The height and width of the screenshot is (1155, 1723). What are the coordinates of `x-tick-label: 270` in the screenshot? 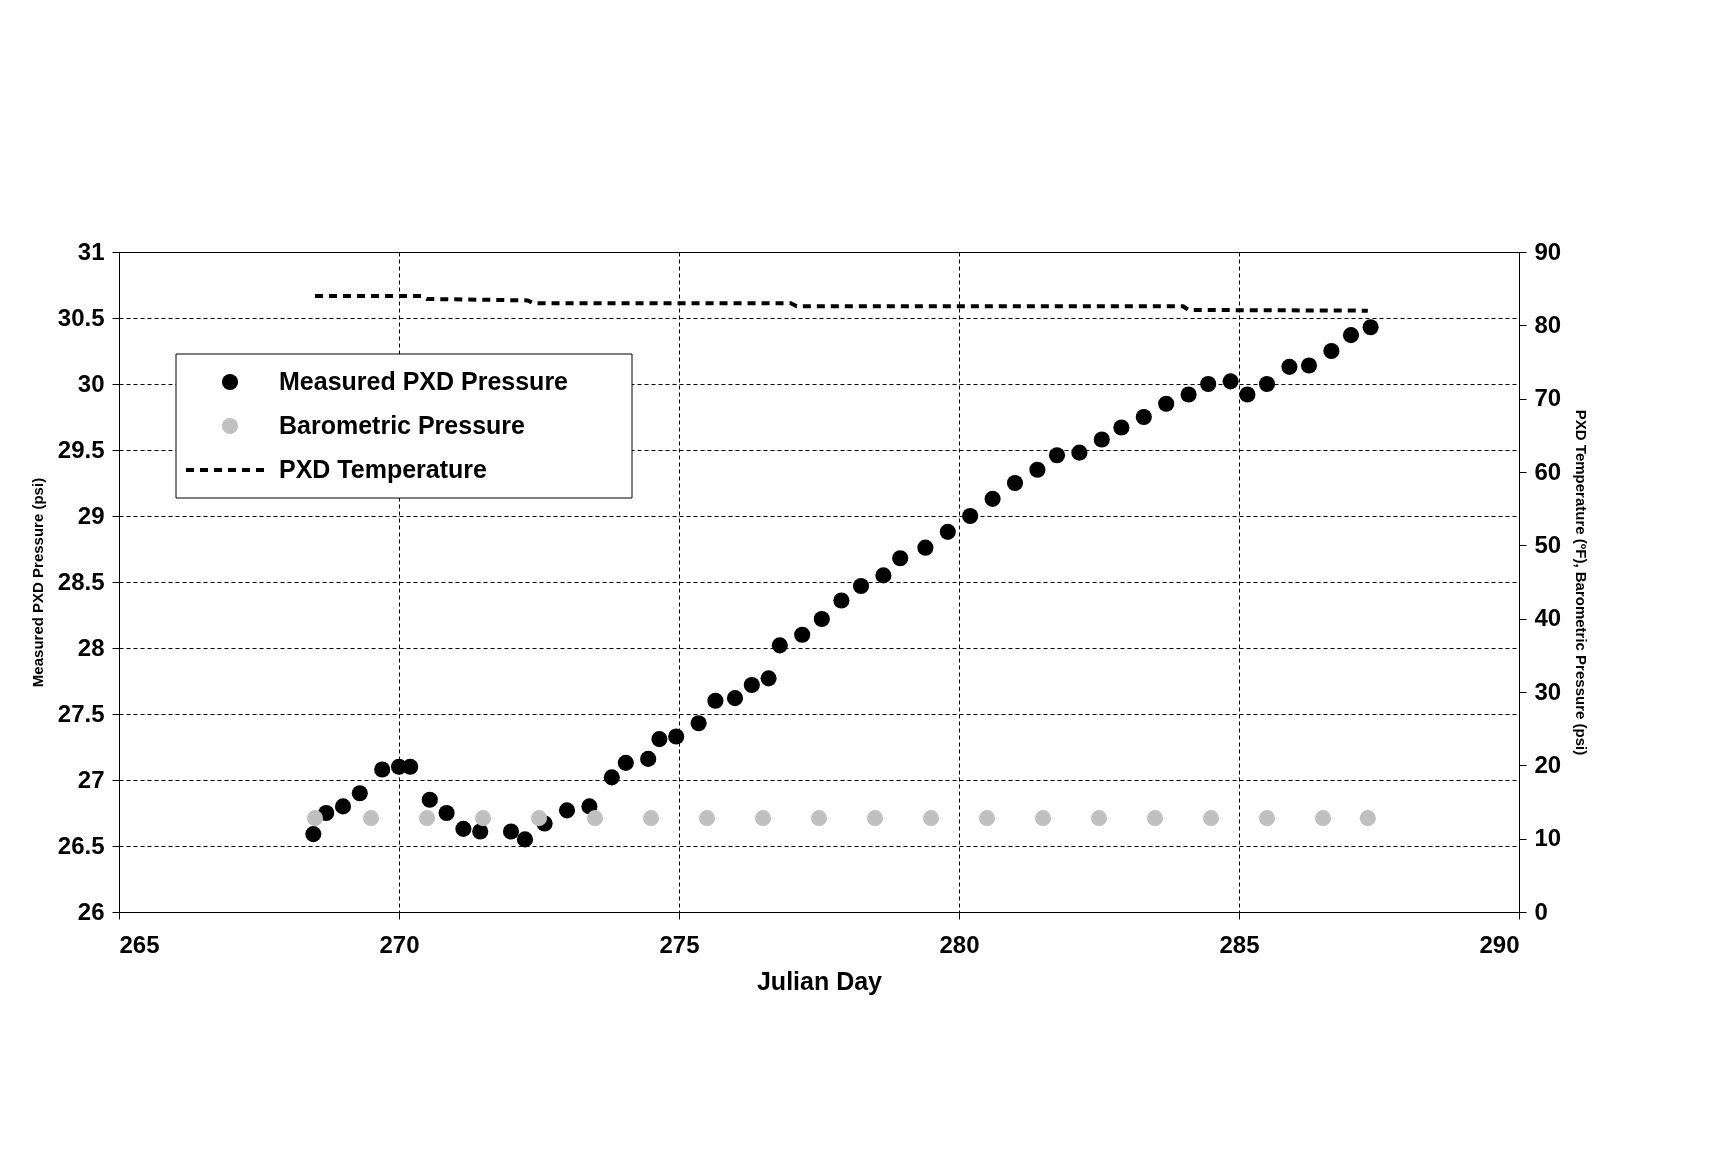 It's located at (399, 944).